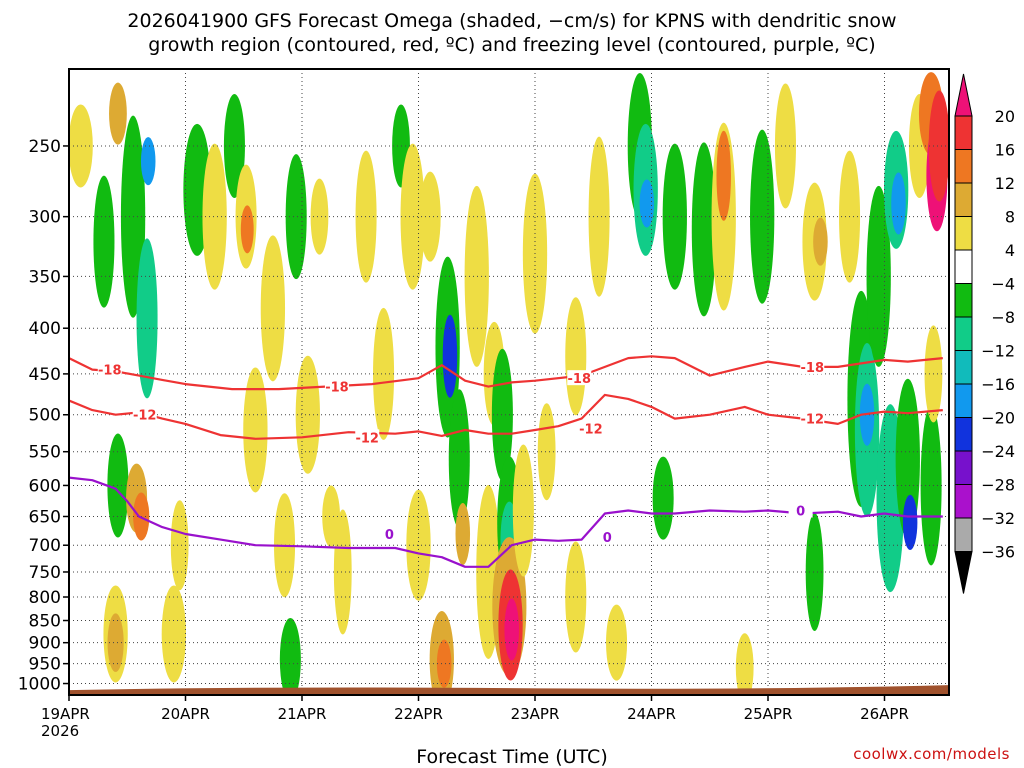  I want to click on y-tick-label: 1000, so click(39, 685).